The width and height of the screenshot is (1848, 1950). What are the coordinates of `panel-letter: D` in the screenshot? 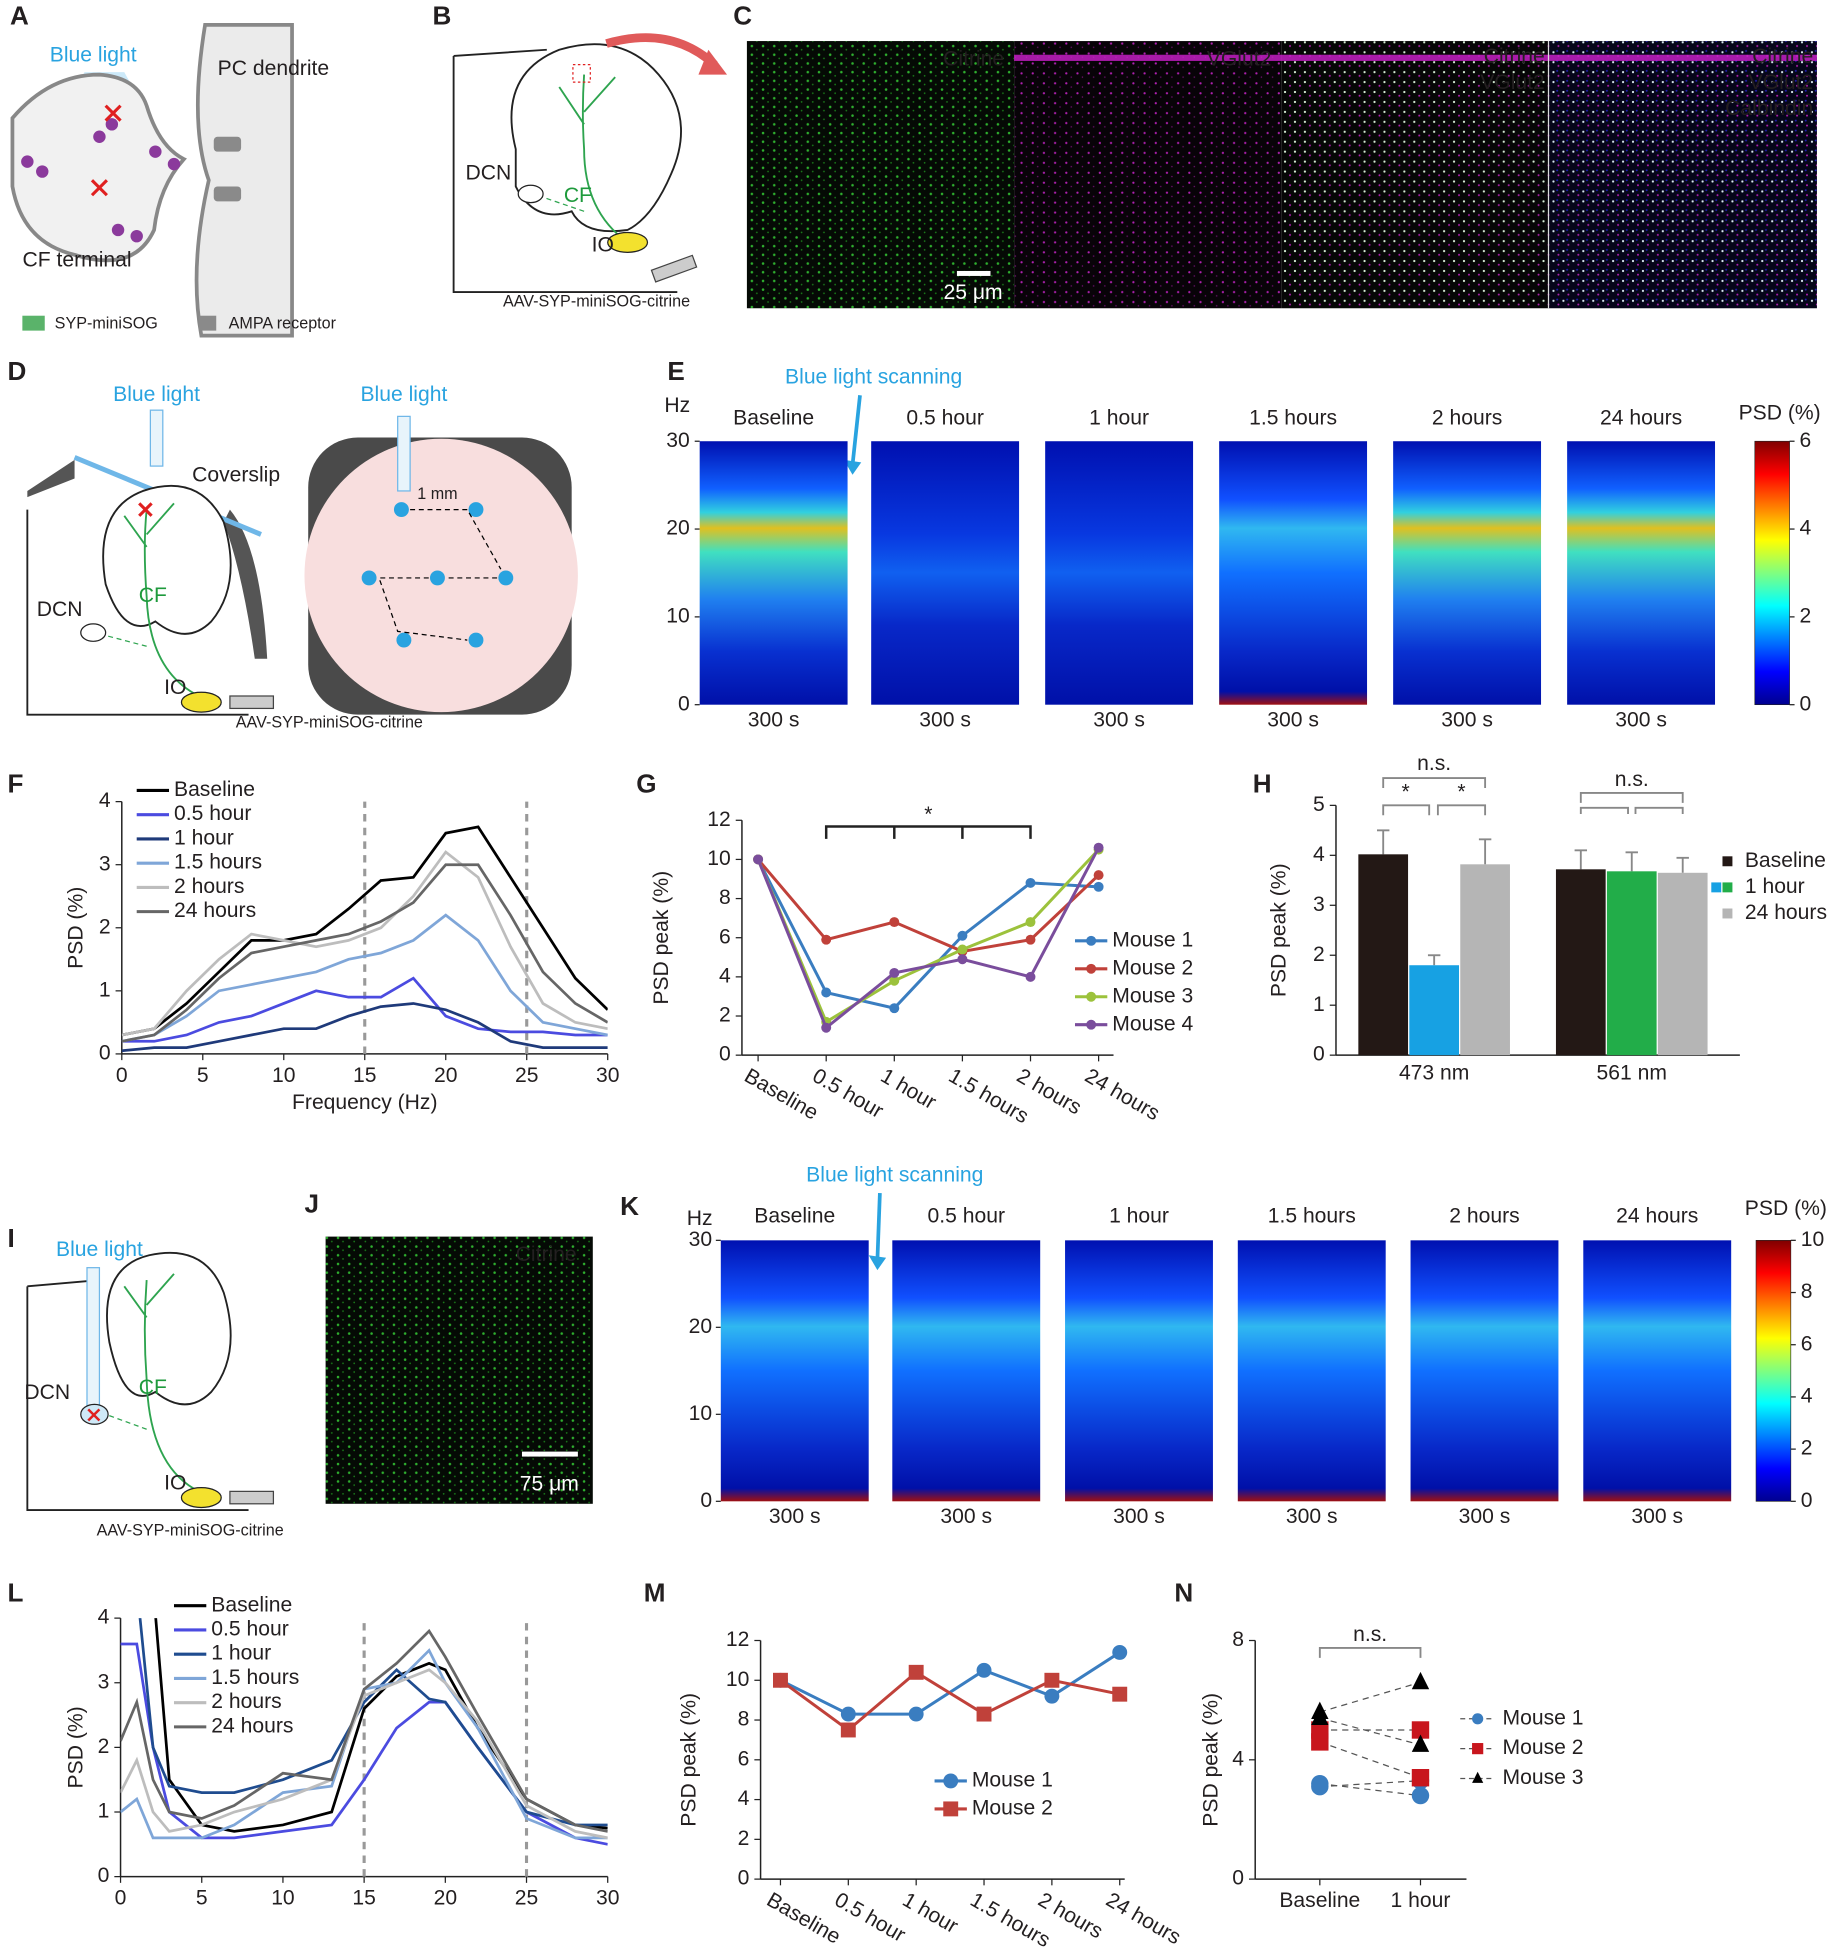 It's located at (16, 371).